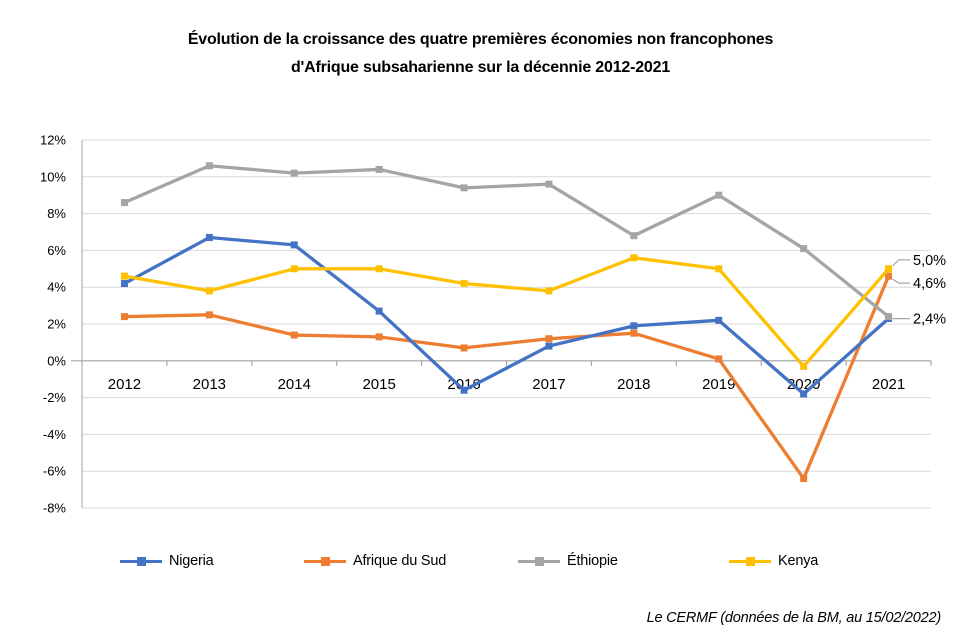 The width and height of the screenshot is (961, 636). I want to click on end-data-label: 5,0%, so click(929, 261).